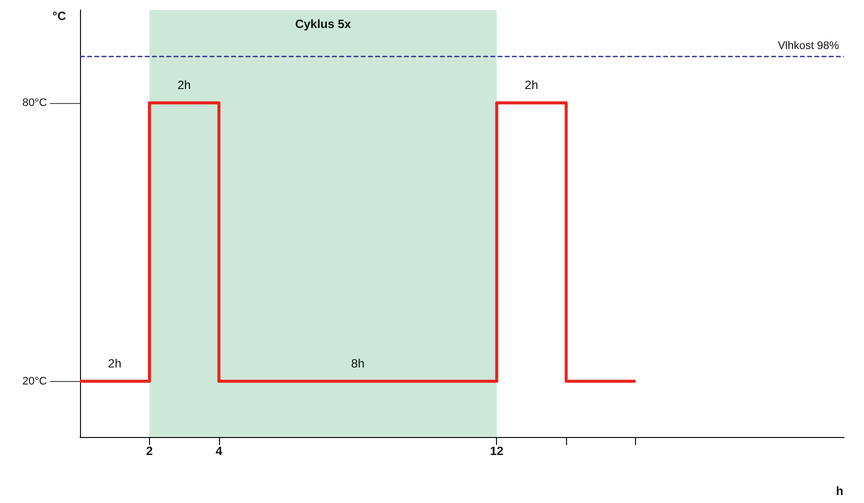 The width and height of the screenshot is (864, 503). I want to click on band-label: Cyklus 5x, so click(323, 24).